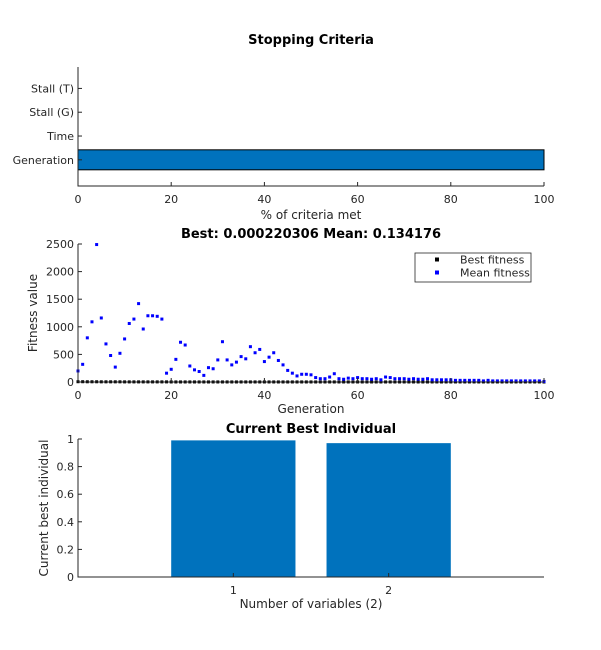  What do you see at coordinates (544, 395) in the screenshot?
I see `fitness-xtick-label-5: 100` at bounding box center [544, 395].